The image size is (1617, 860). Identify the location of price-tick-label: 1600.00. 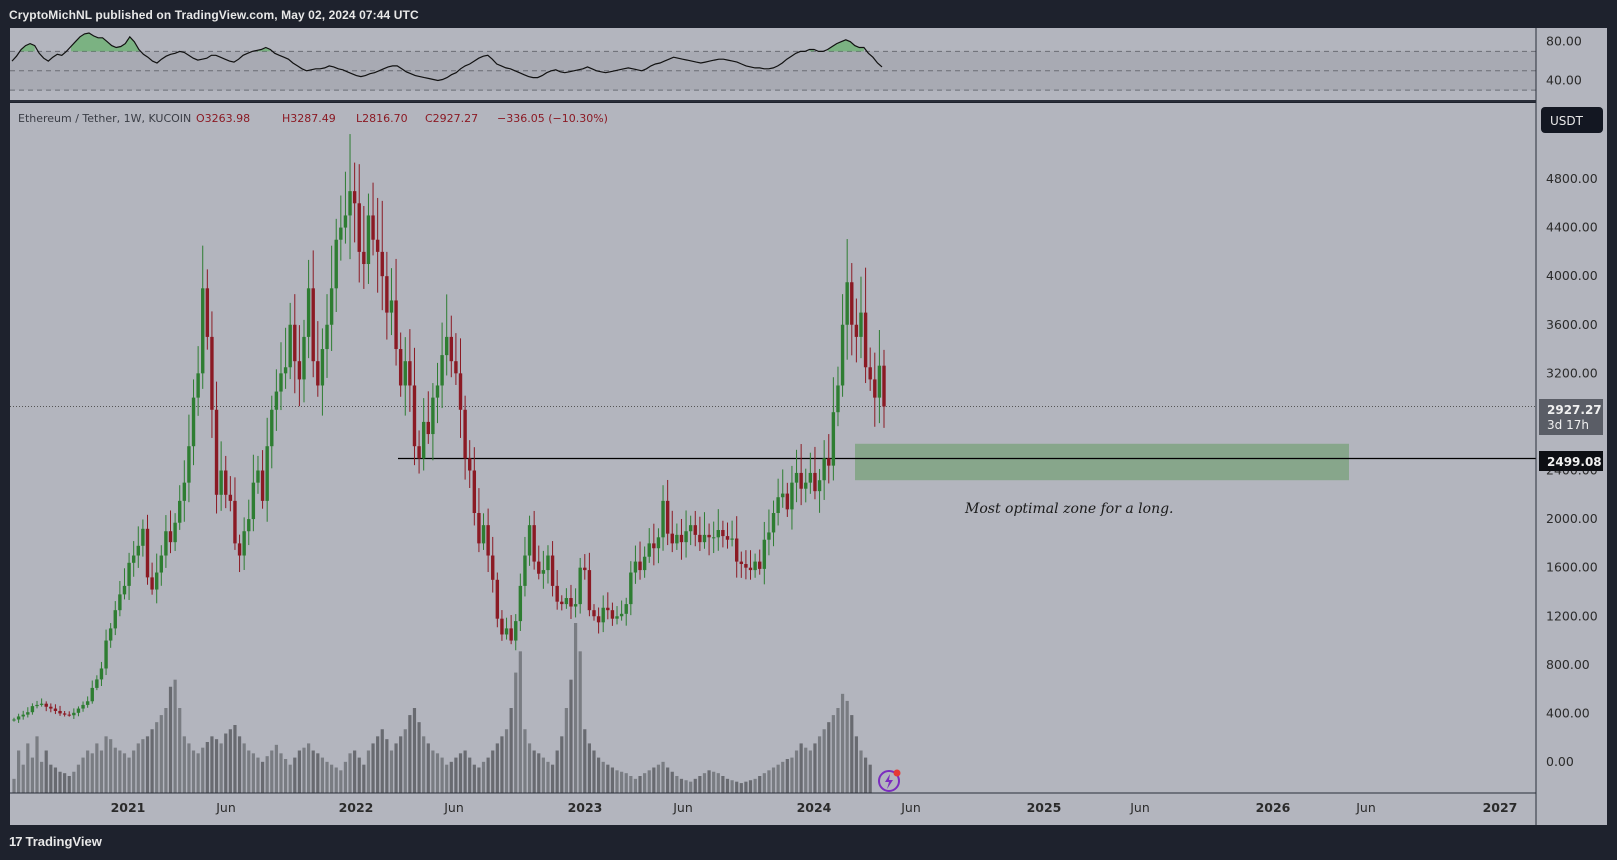
(1572, 567).